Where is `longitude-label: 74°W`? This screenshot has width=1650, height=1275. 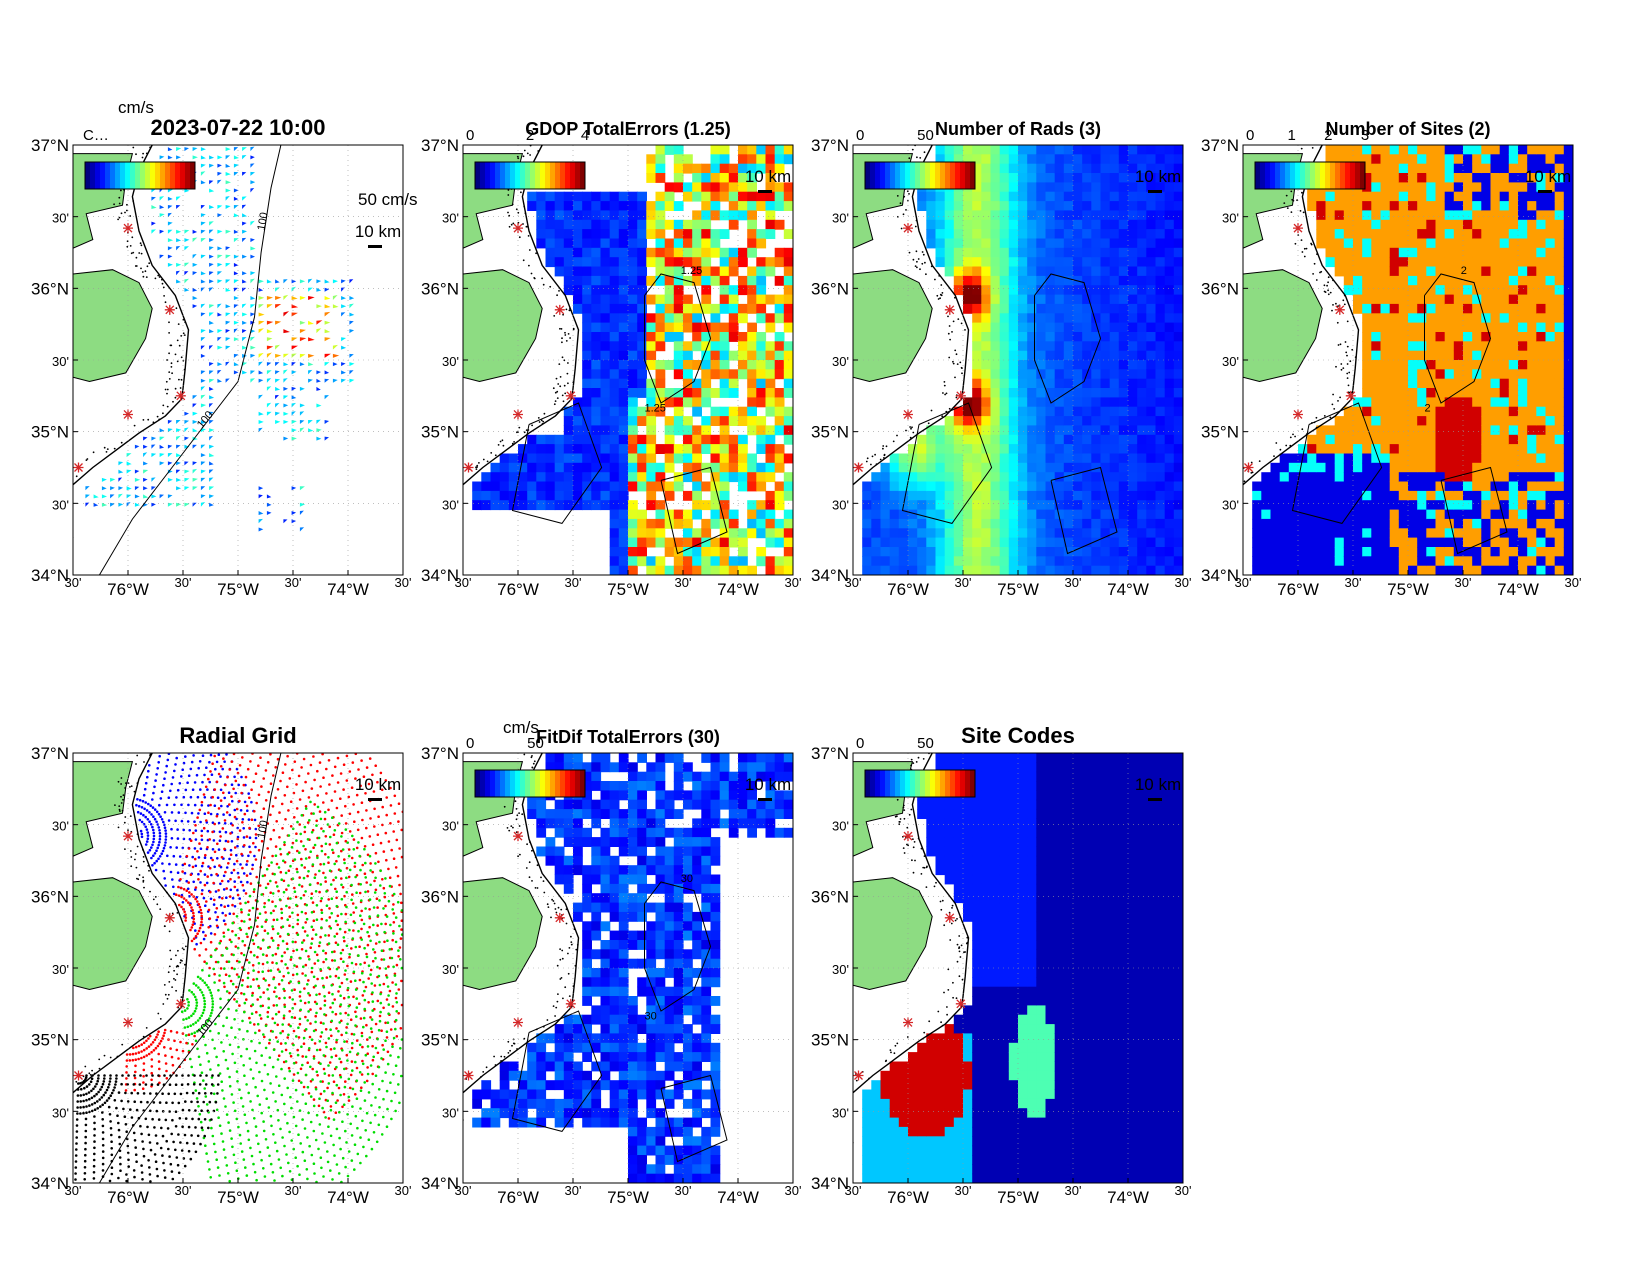 longitude-label: 74°W is located at coordinates (348, 589).